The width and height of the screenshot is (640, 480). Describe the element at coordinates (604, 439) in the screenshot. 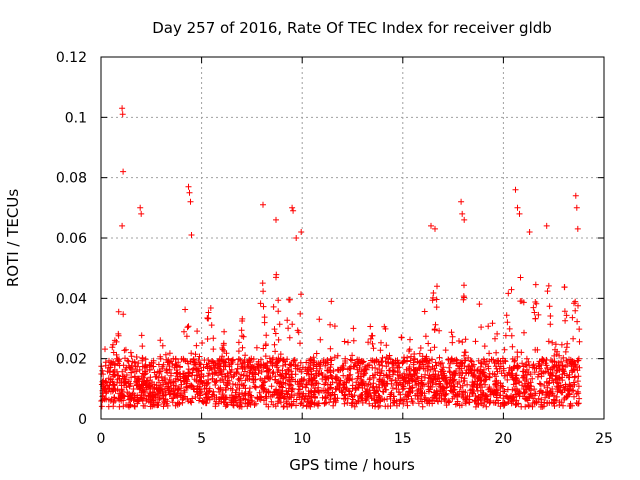

I see `x-tick-label: 25` at that location.